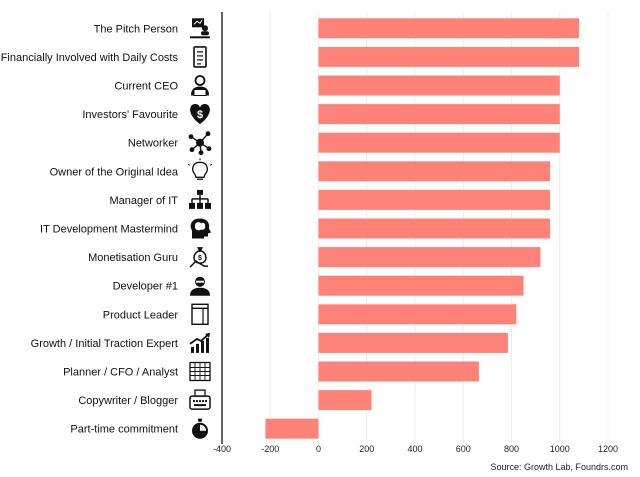  What do you see at coordinates (200, 371) in the screenshot?
I see `spreadsheet-icon` at bounding box center [200, 371].